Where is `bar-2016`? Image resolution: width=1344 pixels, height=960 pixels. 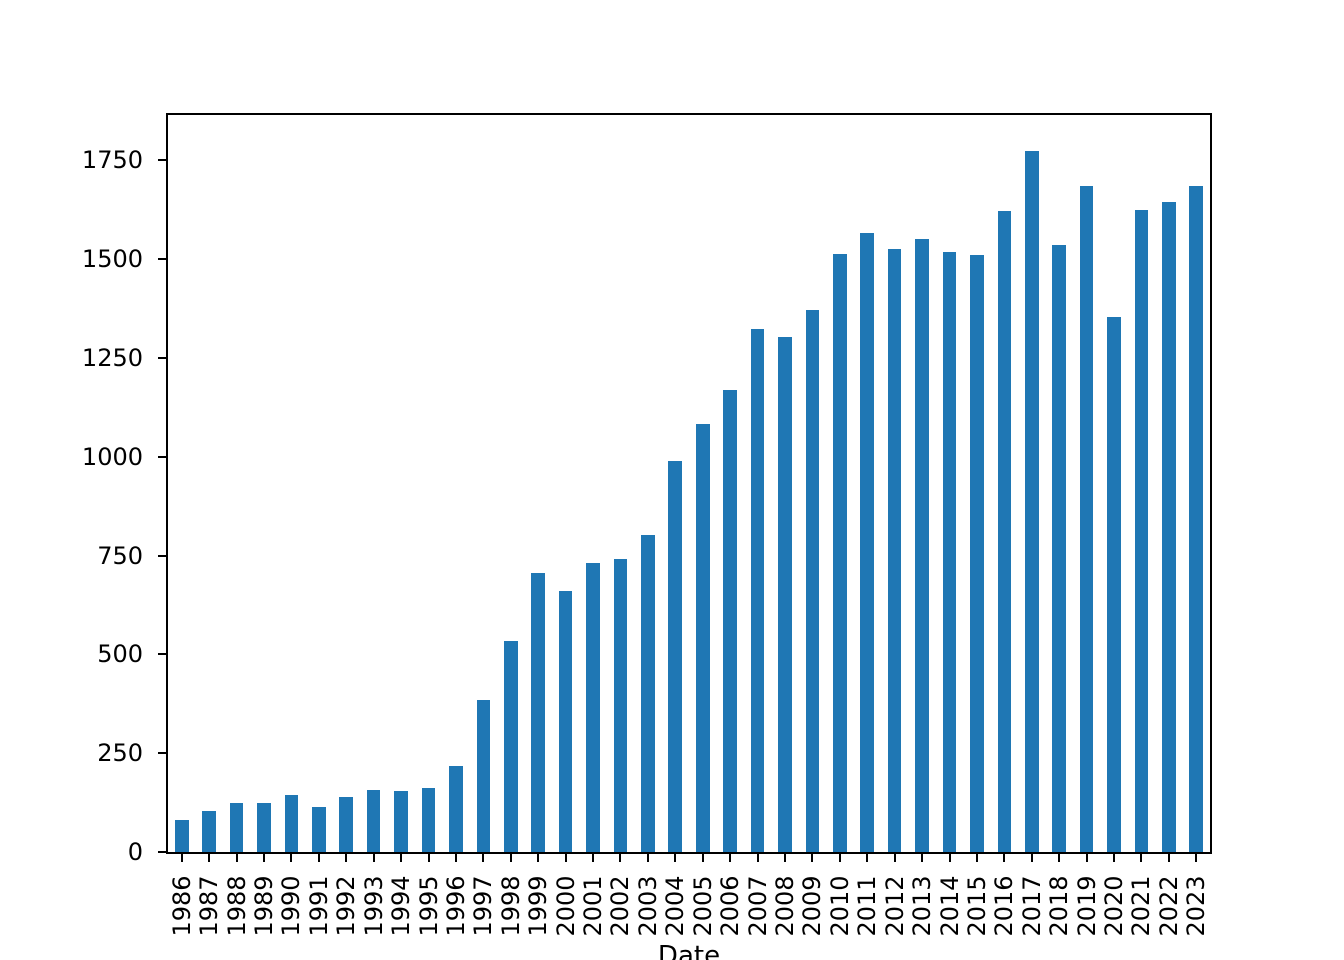 bar-2016 is located at coordinates (1004, 531).